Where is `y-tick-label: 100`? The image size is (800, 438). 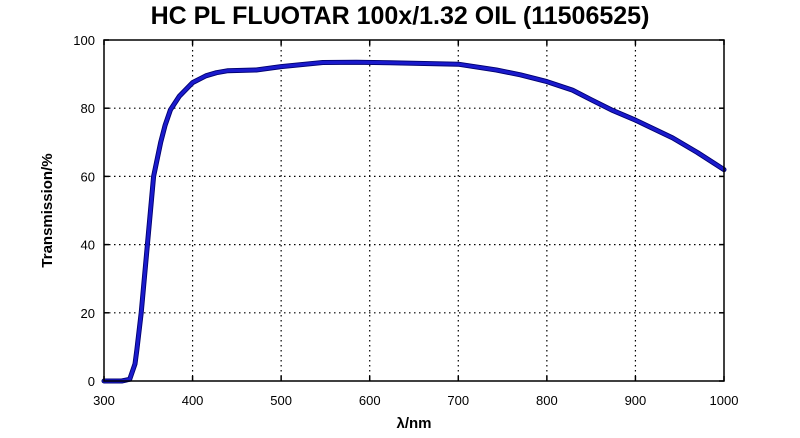 y-tick-label: 100 is located at coordinates (84, 40).